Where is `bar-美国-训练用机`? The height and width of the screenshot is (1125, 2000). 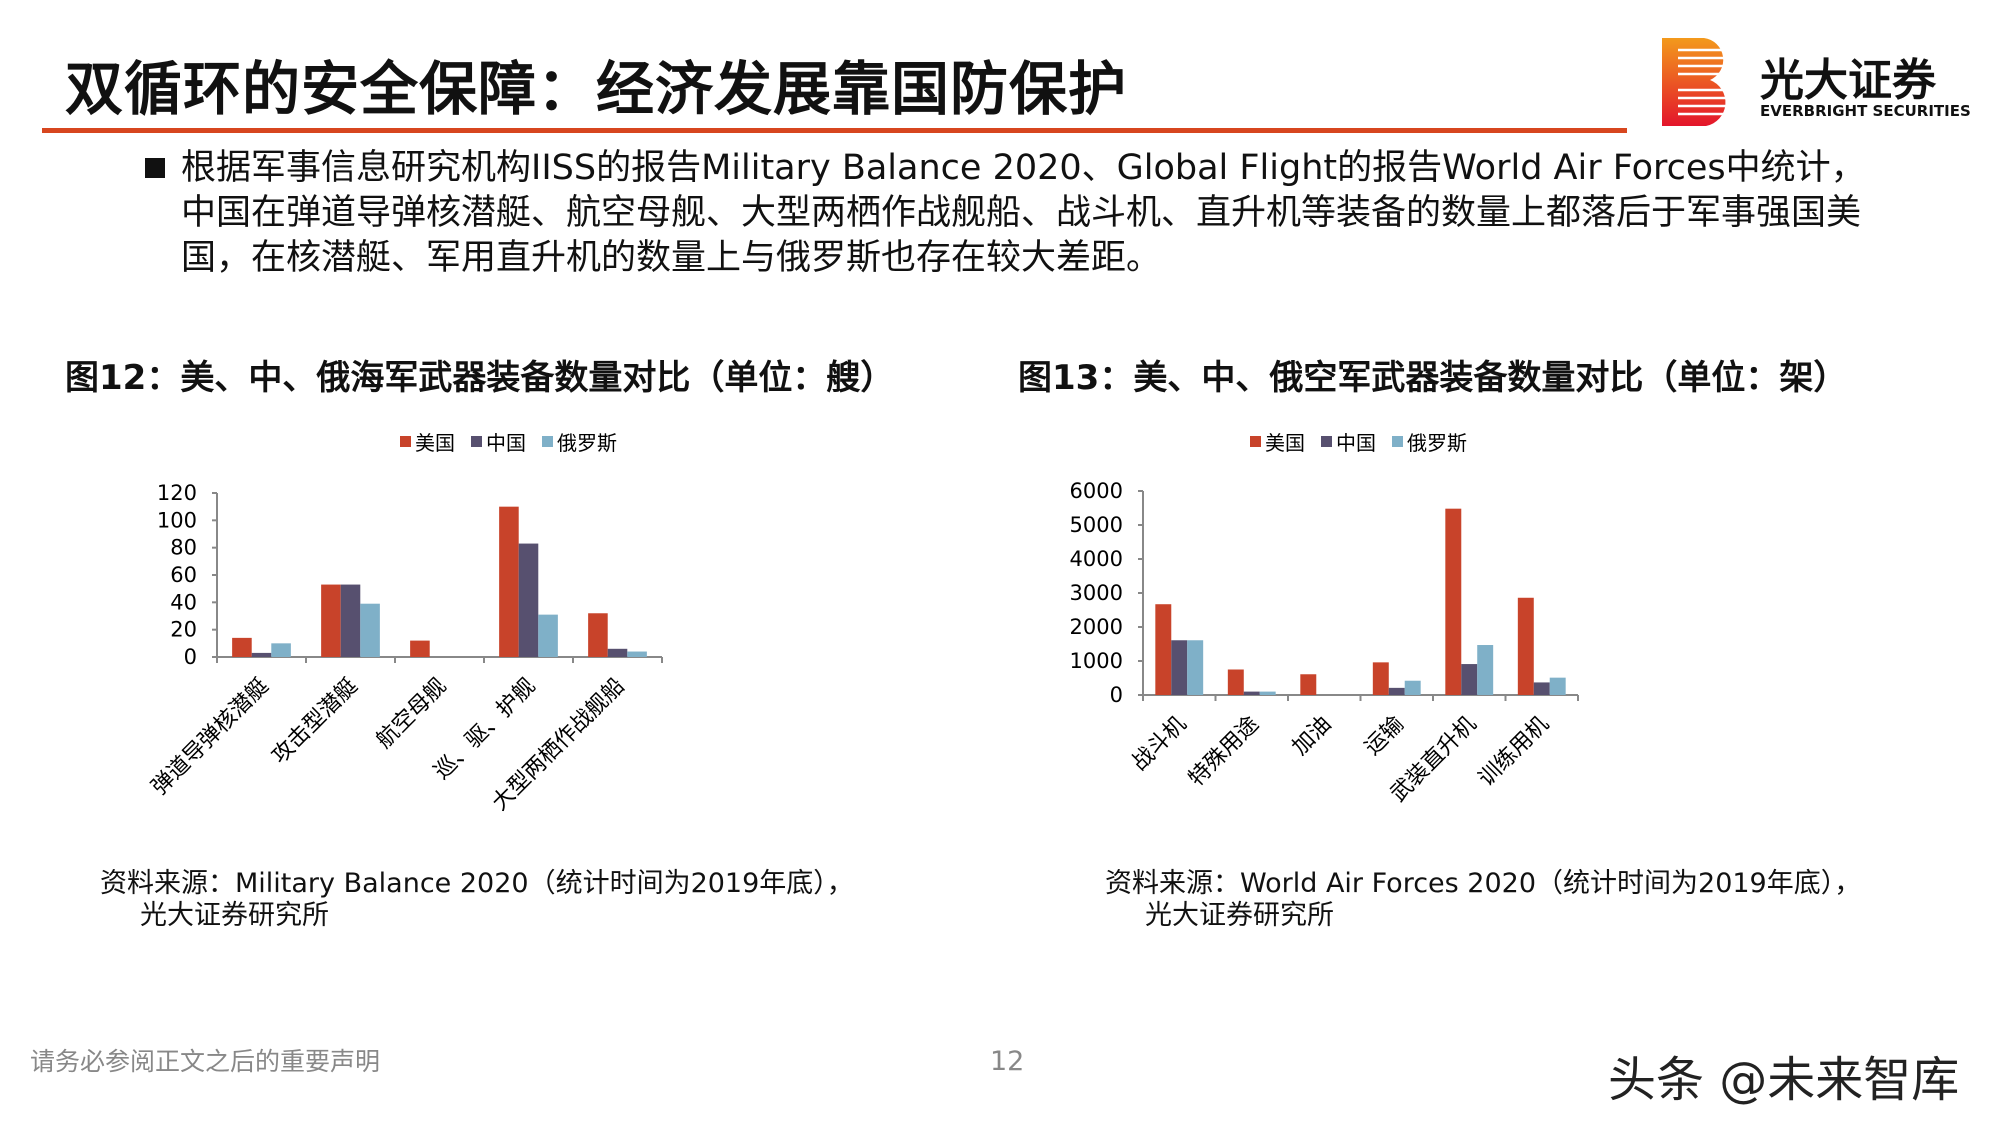
bar-美国-训练用机 is located at coordinates (1525, 646).